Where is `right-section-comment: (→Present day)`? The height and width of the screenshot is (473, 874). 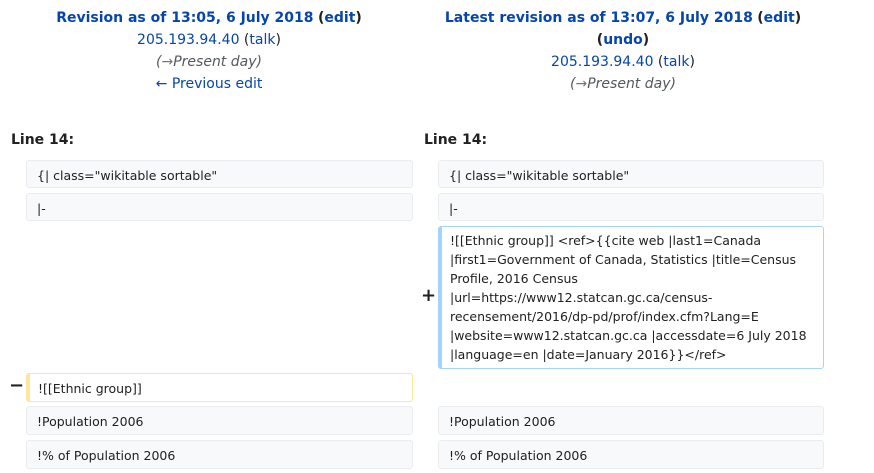
right-section-comment: (→Present day) is located at coordinates (623, 84).